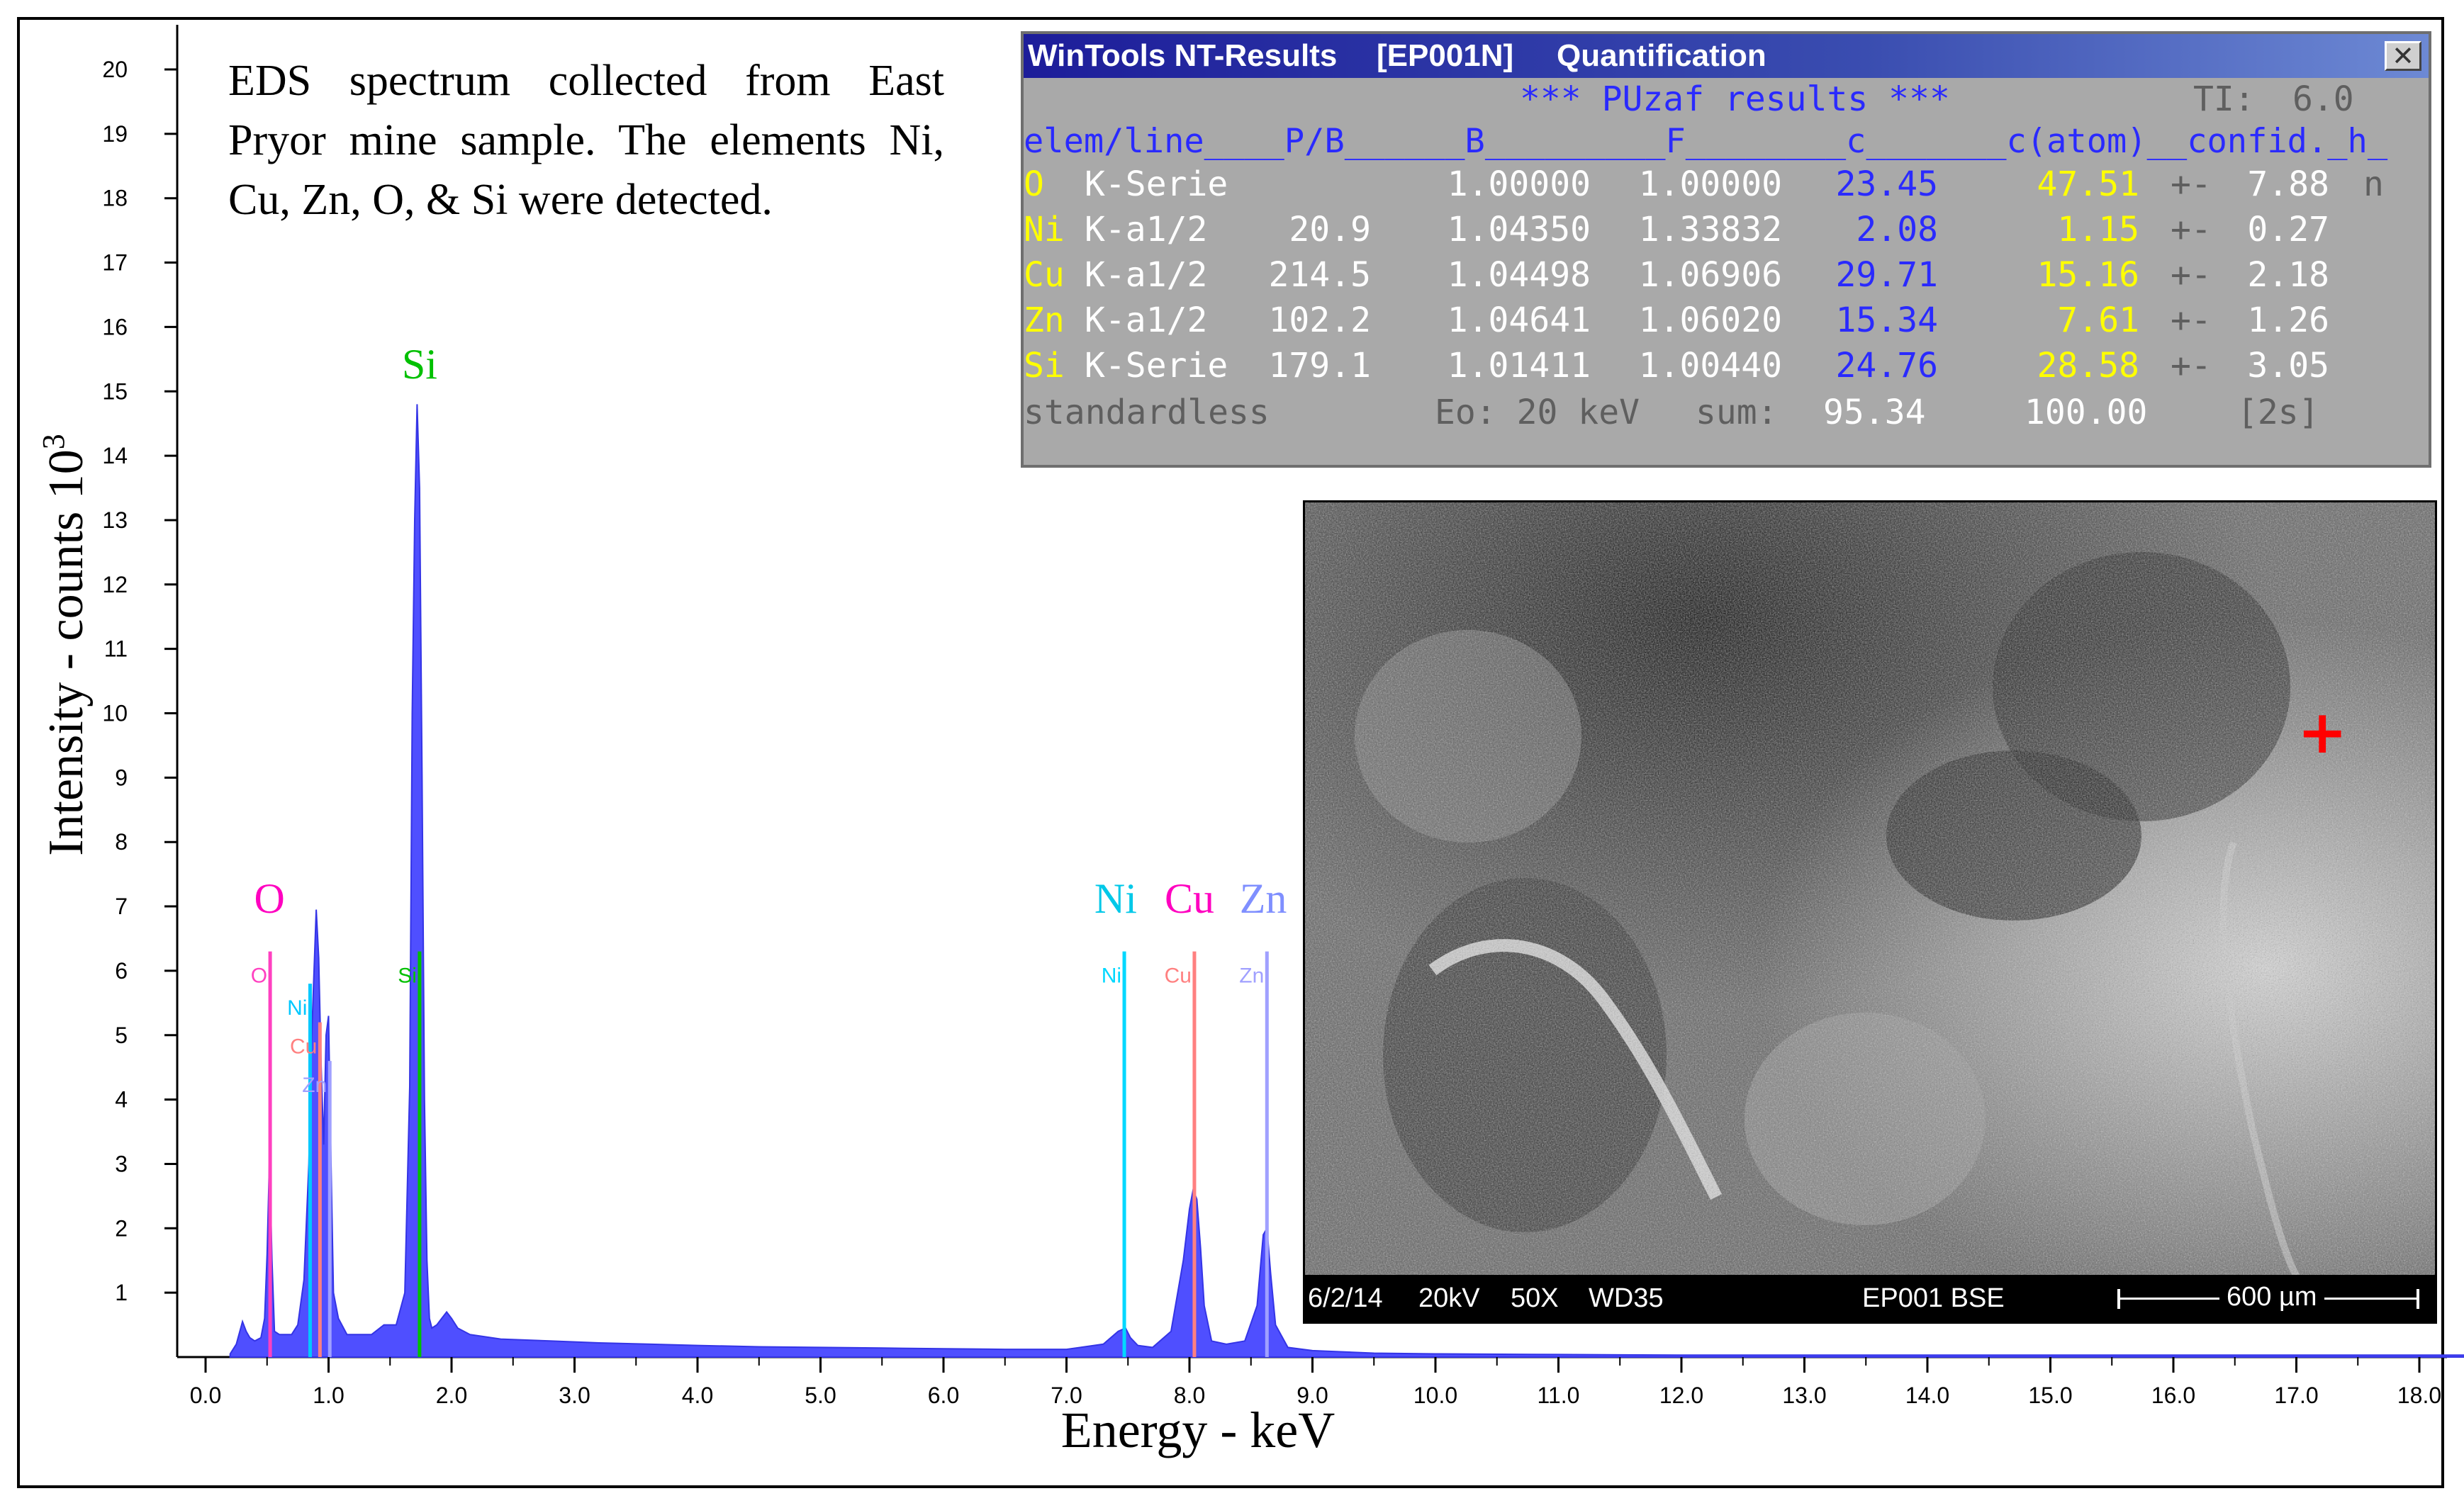 This screenshot has height=1508, width=2464. What do you see at coordinates (54, 441) in the screenshot?
I see `y-axis-title-superscript: 3` at bounding box center [54, 441].